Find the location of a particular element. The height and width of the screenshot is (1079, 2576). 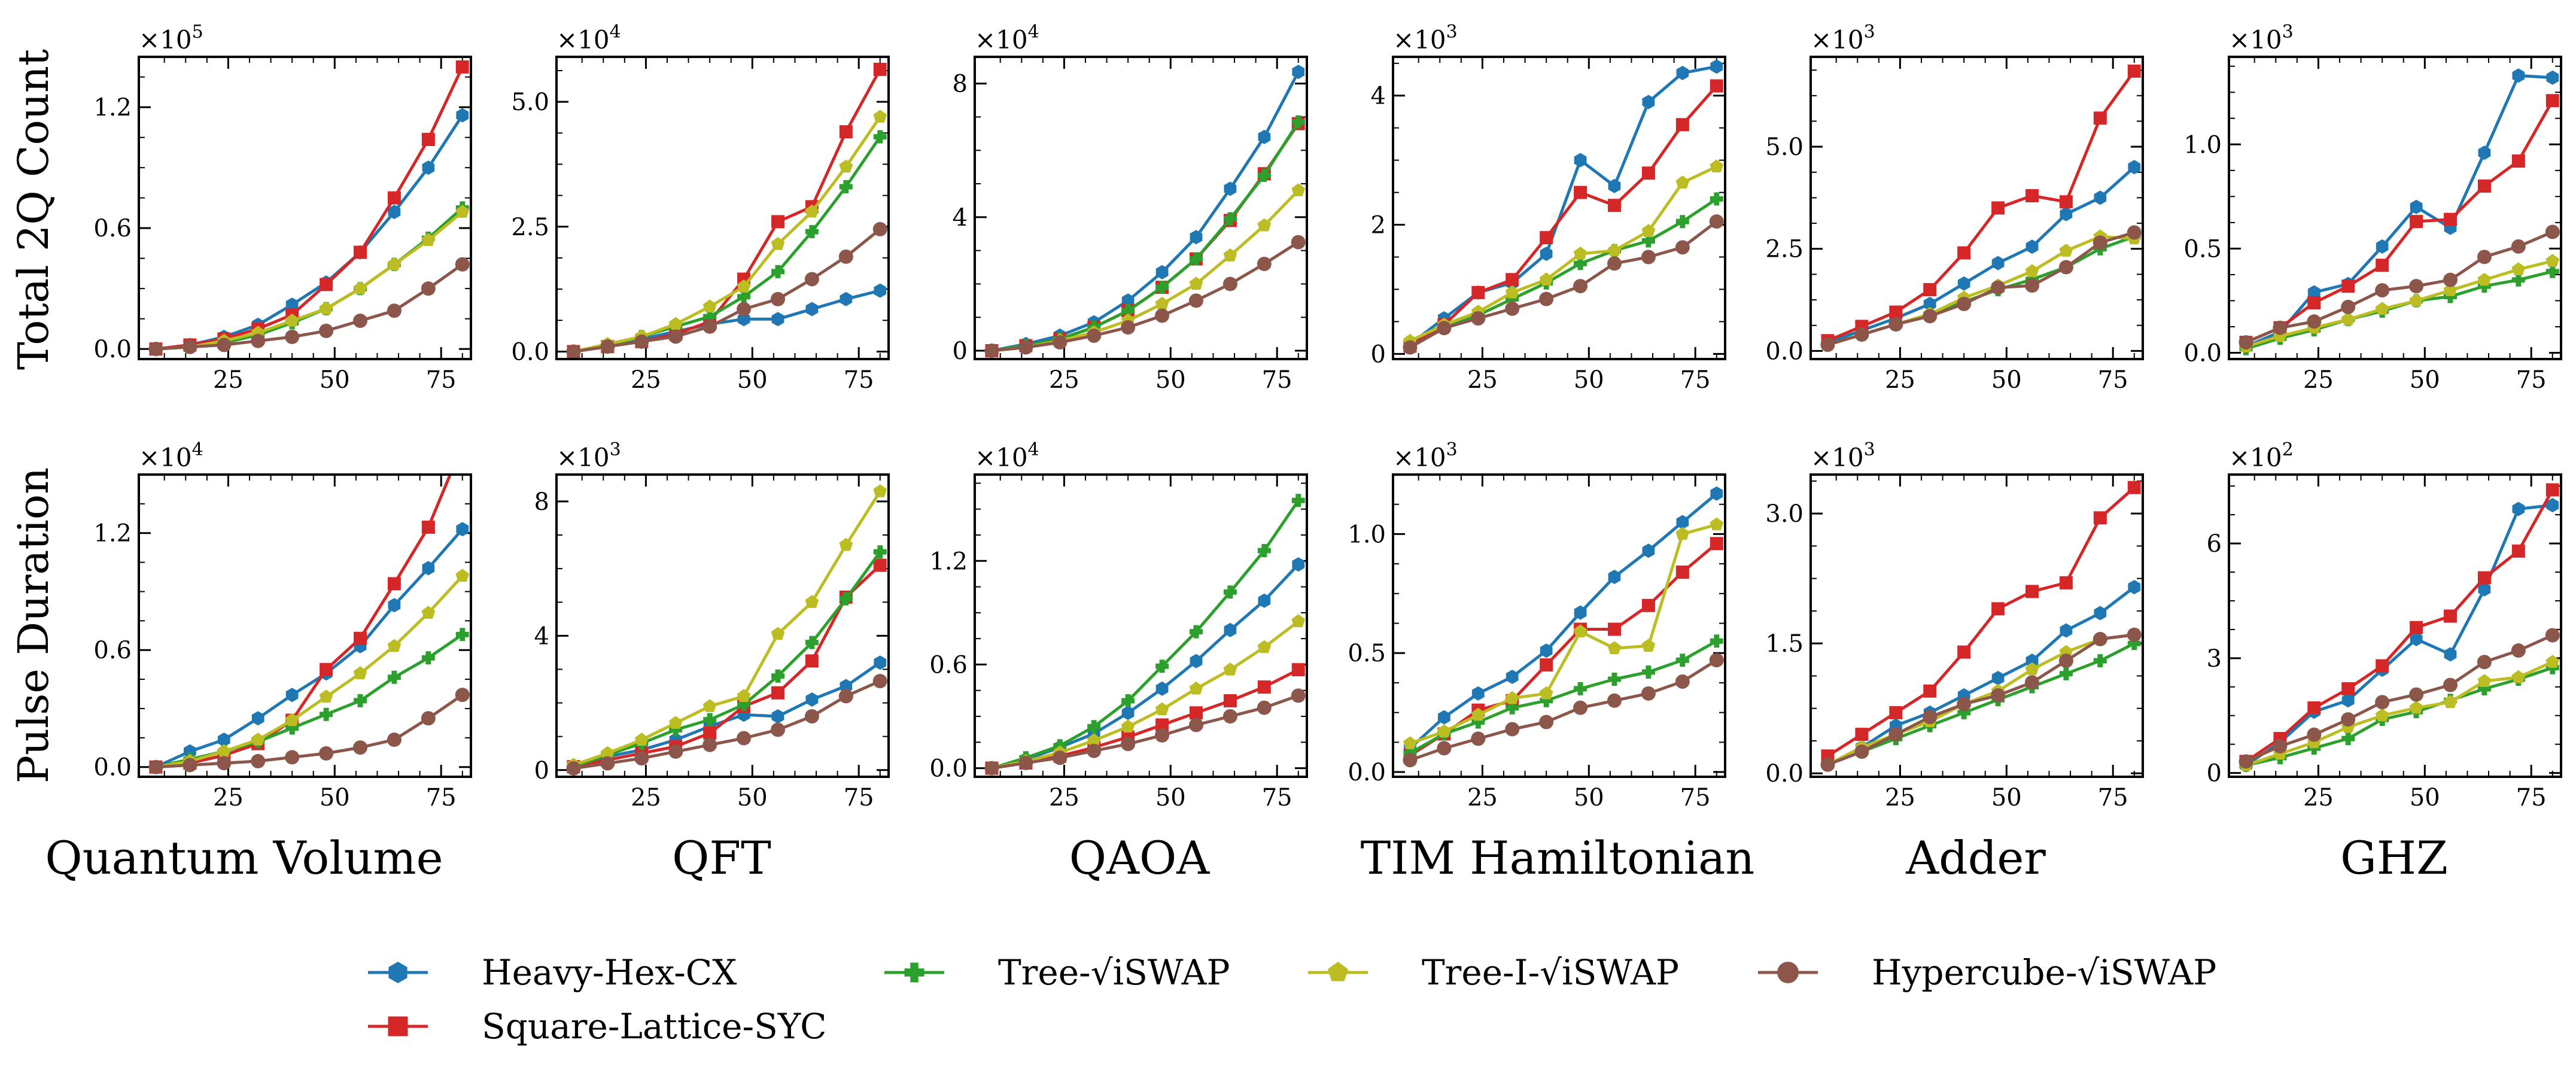

column-title-tim-hamiltonian: TIM Hamiltonian is located at coordinates (1558, 858).